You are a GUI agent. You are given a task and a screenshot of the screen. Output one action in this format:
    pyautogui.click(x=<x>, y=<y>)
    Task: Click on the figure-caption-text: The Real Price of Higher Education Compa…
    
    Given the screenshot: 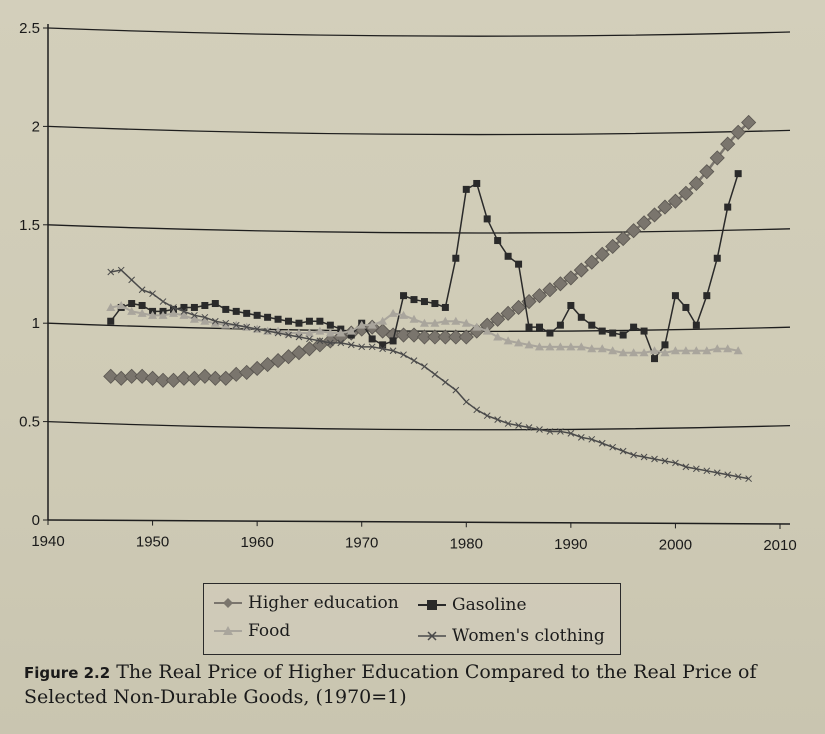 What is the action you would take?
    pyautogui.click(x=390, y=684)
    